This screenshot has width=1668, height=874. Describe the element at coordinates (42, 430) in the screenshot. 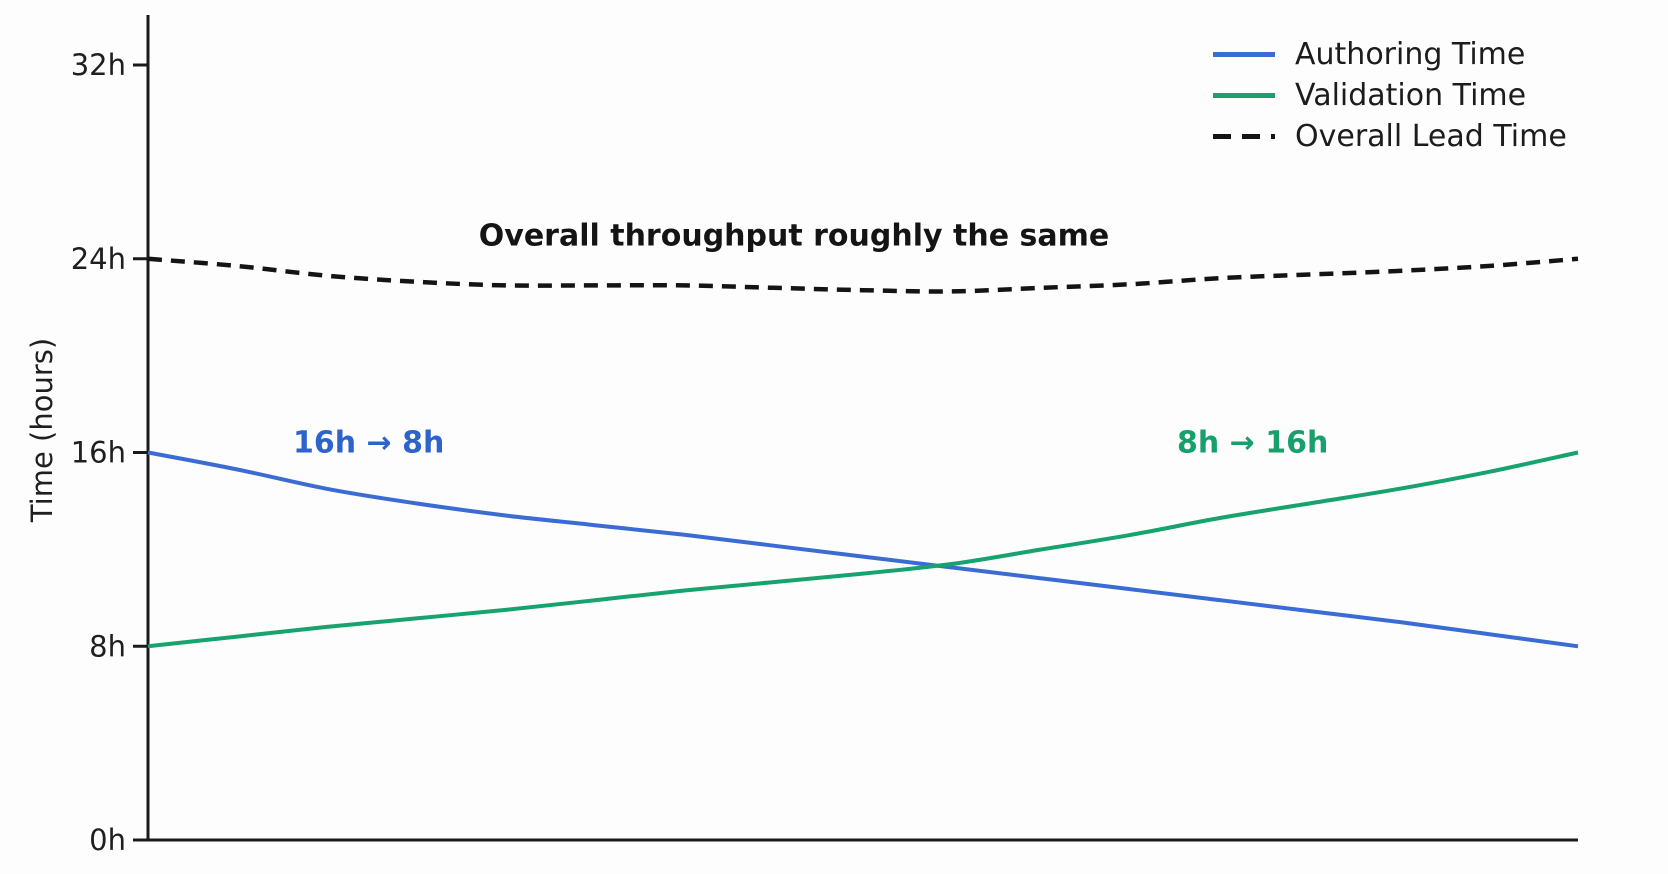

I see `y-axis-title: Time (hours)` at that location.